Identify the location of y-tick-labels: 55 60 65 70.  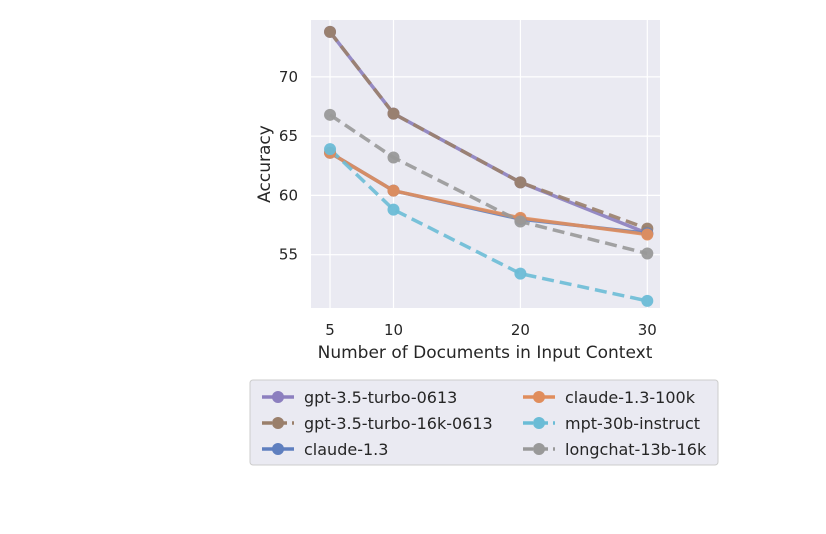
(288, 166).